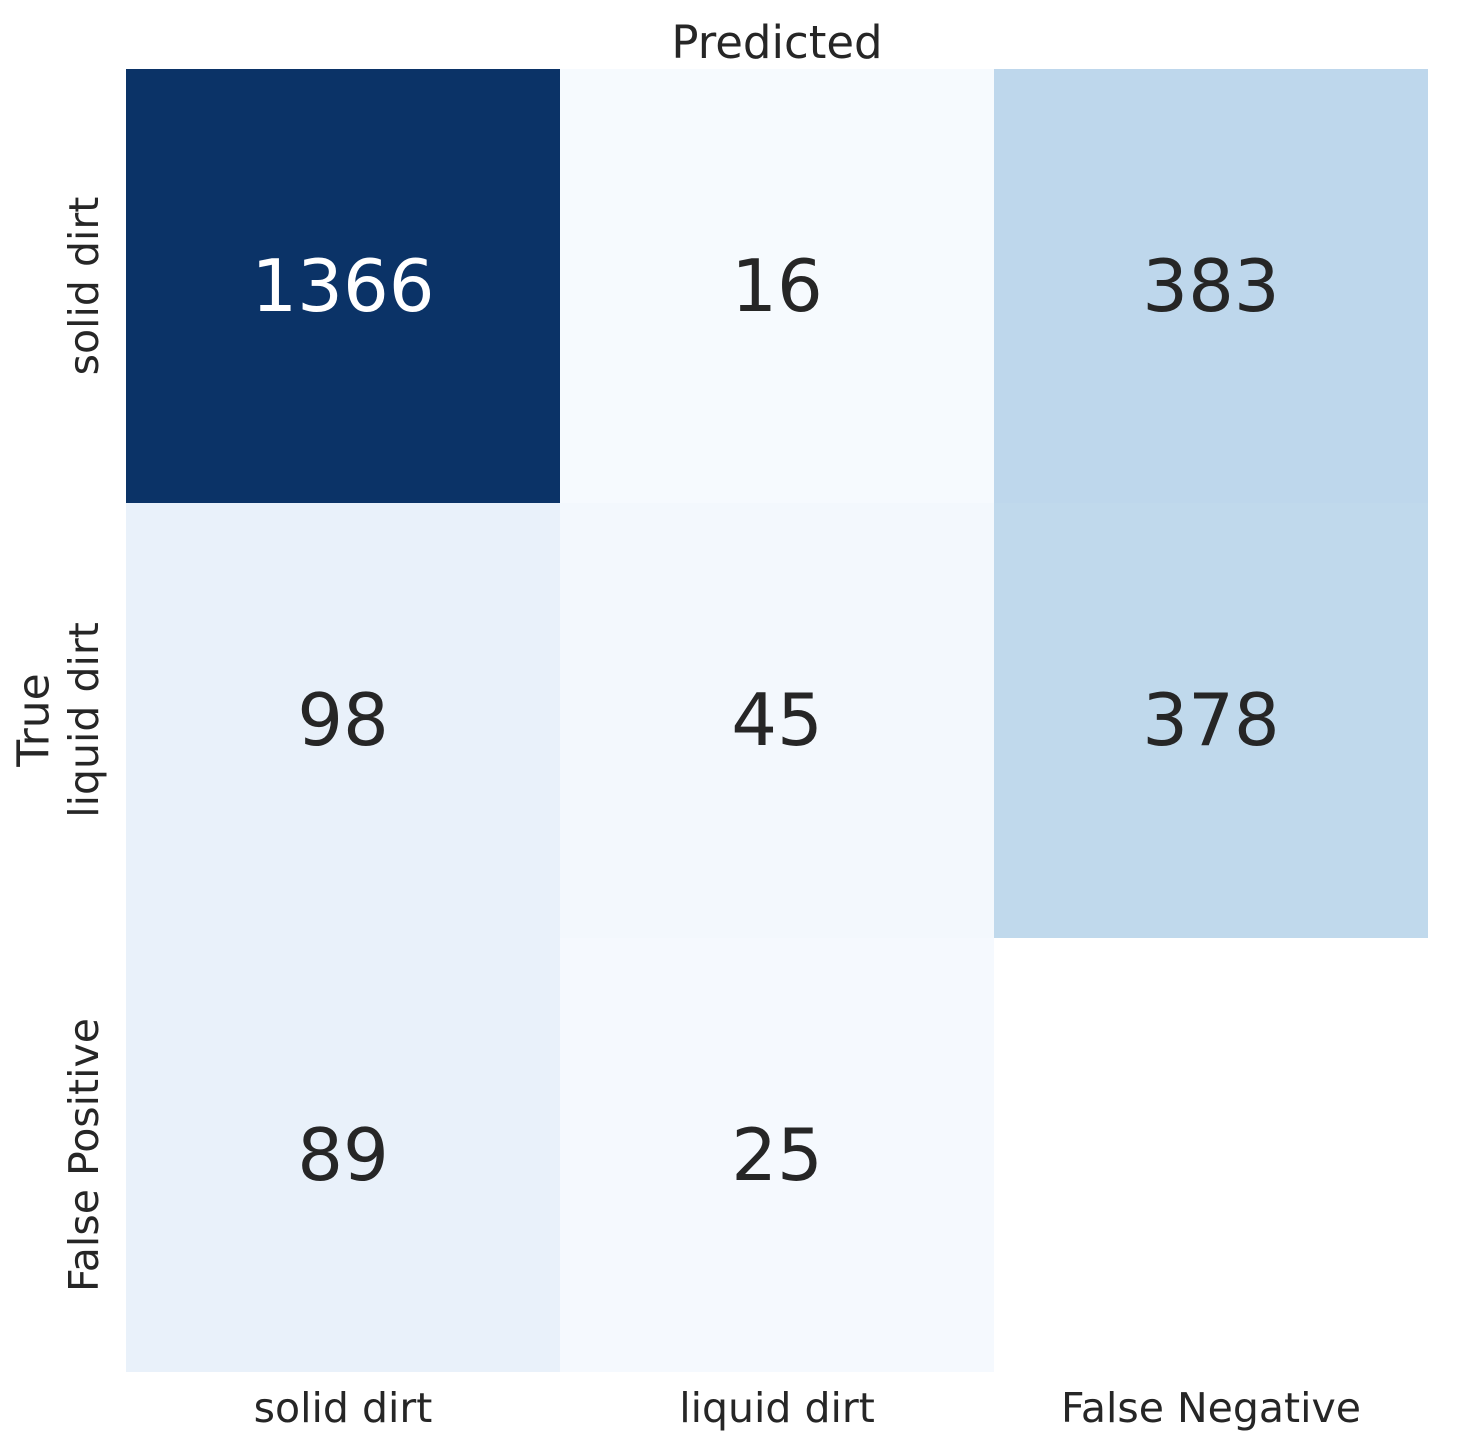 Image resolution: width=1457 pixels, height=1453 pixels. I want to click on matrix-cell: 1366, so click(343, 286).